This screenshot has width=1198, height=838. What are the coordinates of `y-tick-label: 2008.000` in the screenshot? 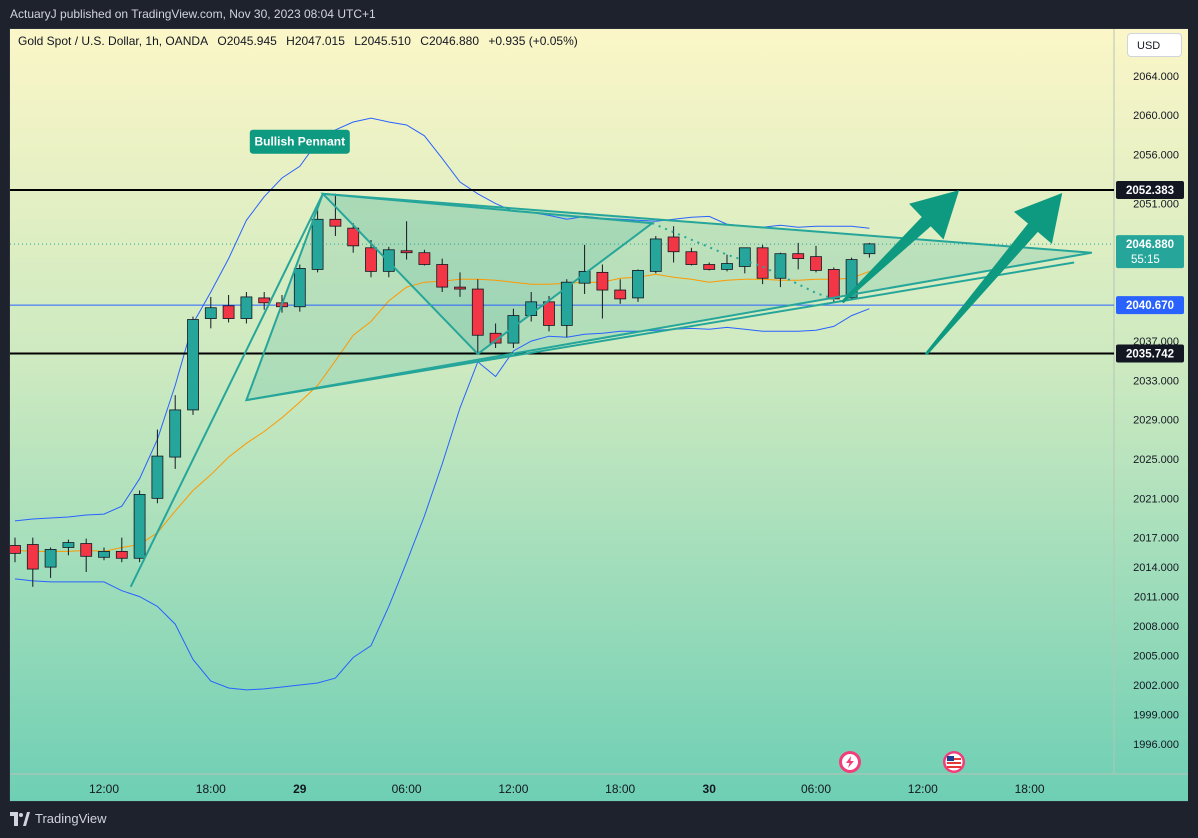 It's located at (1156, 627).